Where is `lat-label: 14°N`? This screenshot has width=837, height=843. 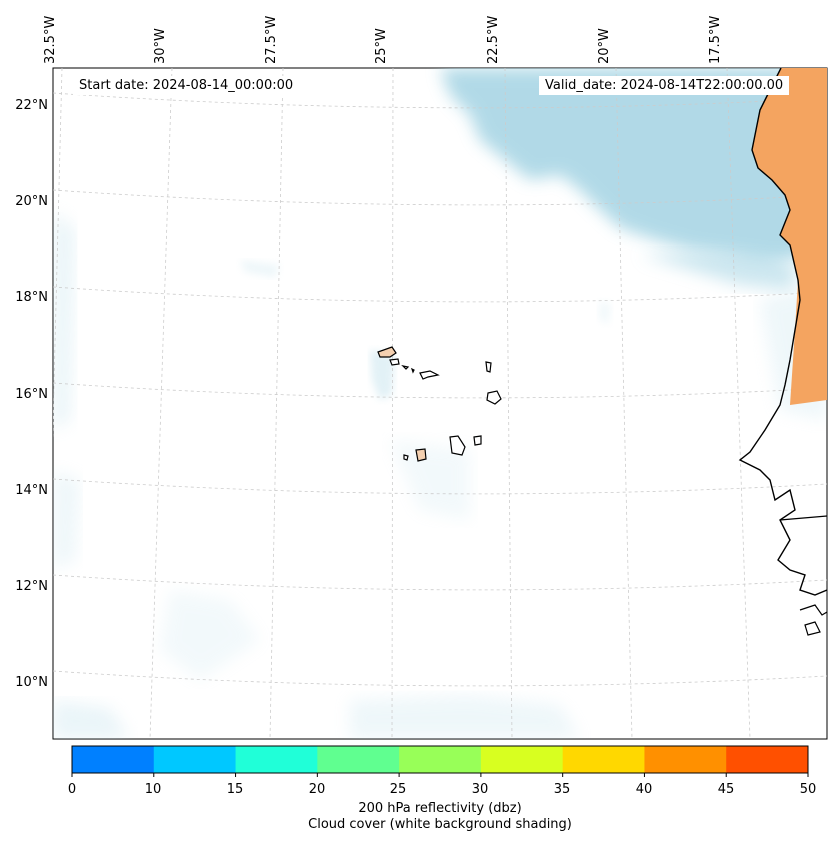
lat-label: 14°N is located at coordinates (31, 490).